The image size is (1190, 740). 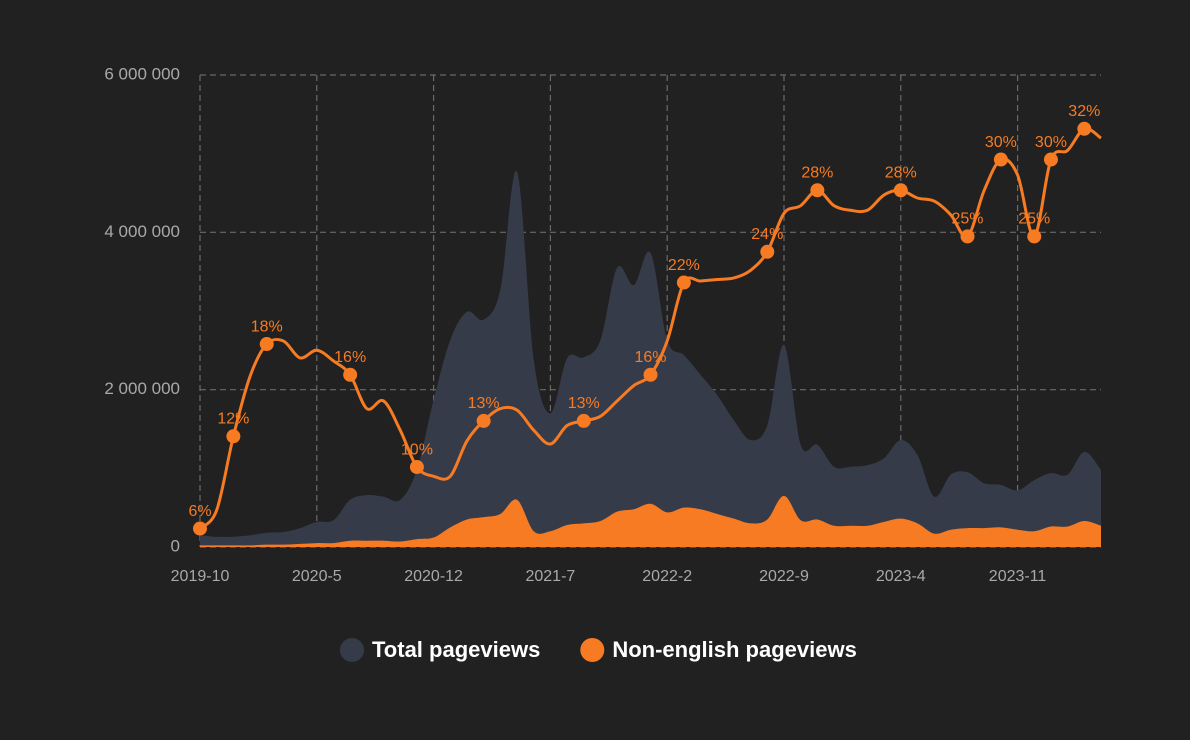 I want to click on x-tick-label: 2020-12, so click(x=433, y=576).